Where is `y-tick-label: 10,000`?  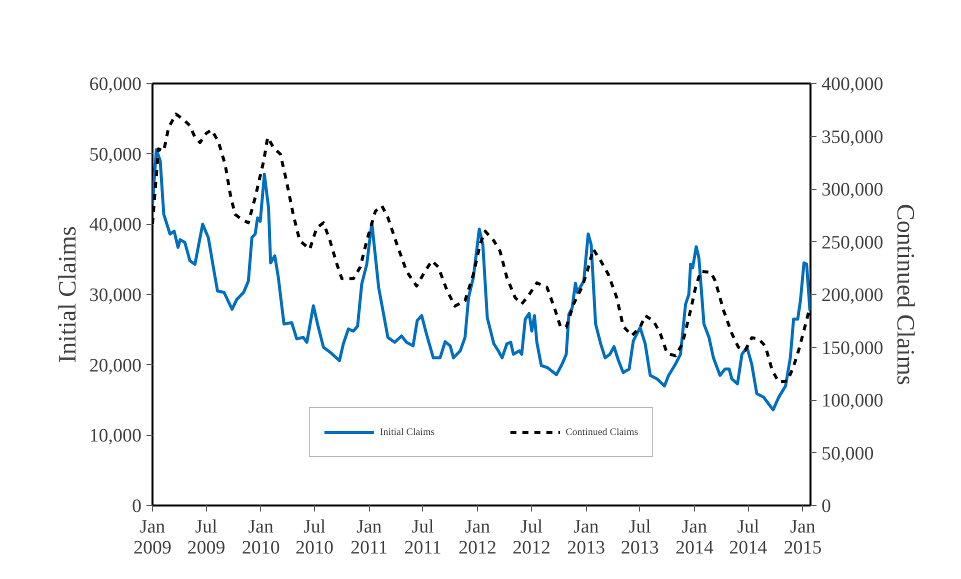 y-tick-label: 10,000 is located at coordinates (115, 436).